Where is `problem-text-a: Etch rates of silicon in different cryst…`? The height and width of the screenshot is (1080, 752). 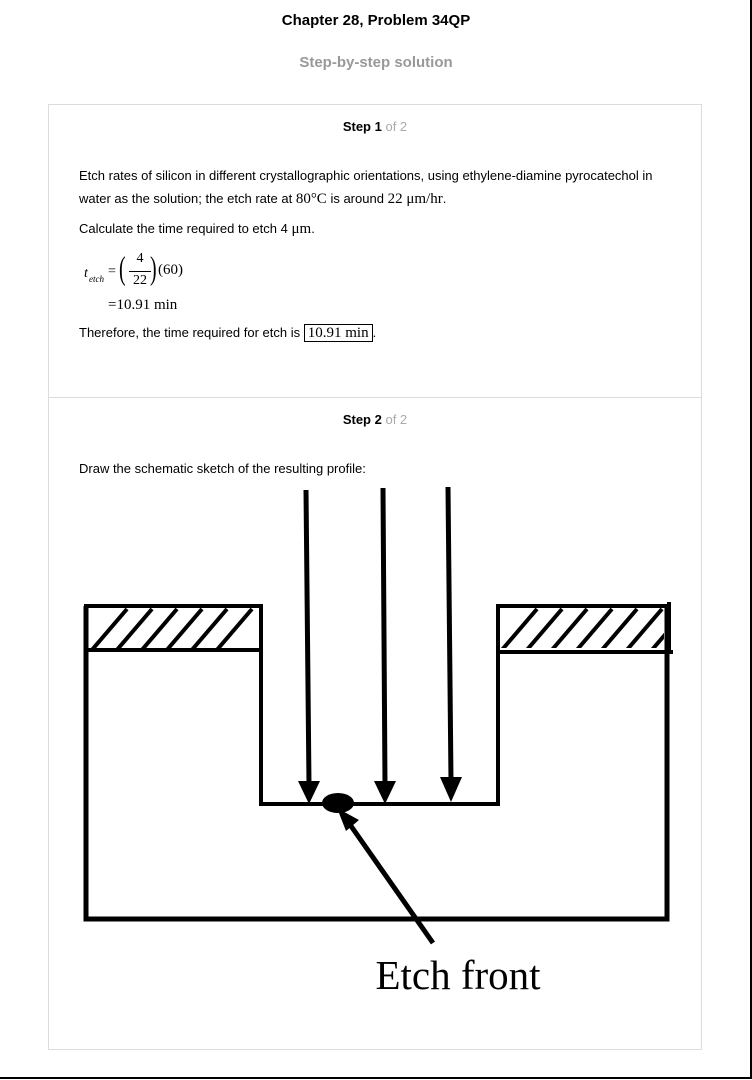
problem-text-a: Etch rates of silicon in different cryst… is located at coordinates (366, 187).